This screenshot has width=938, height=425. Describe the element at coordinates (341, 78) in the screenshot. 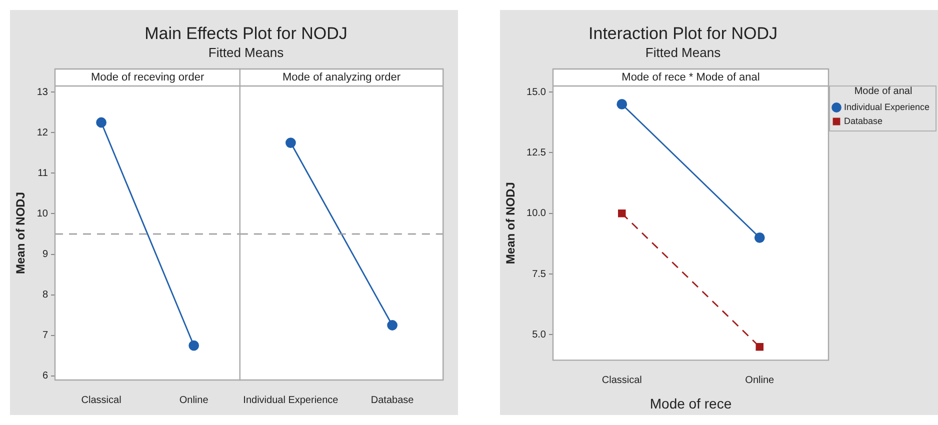

I see `text: Mode of analyzing order` at that location.